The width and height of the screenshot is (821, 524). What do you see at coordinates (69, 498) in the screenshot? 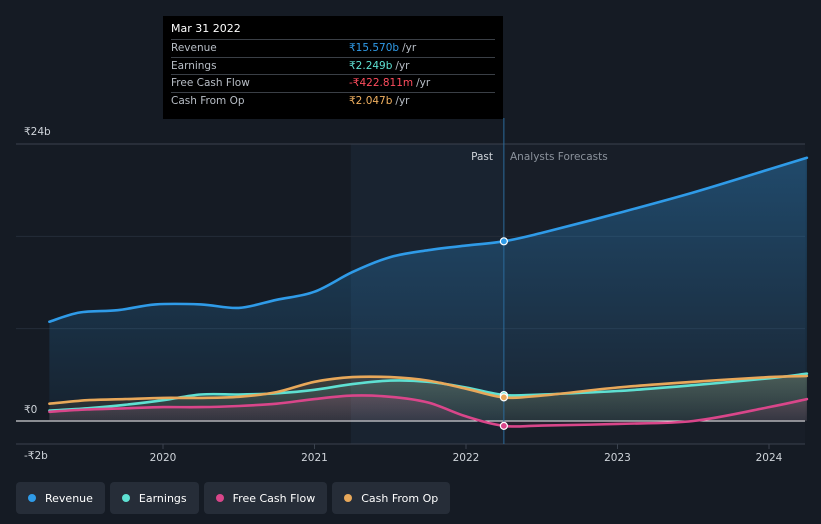
I see `legend-label: Revenue` at bounding box center [69, 498].